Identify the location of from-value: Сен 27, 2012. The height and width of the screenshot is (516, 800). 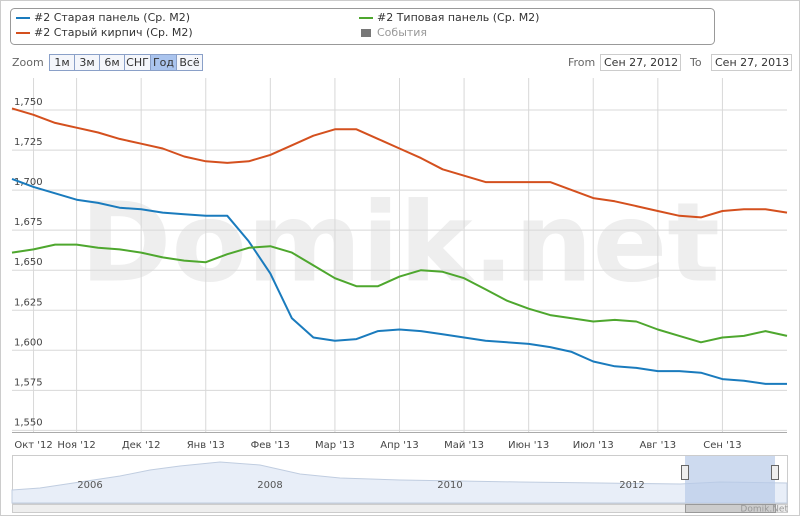
(641, 62).